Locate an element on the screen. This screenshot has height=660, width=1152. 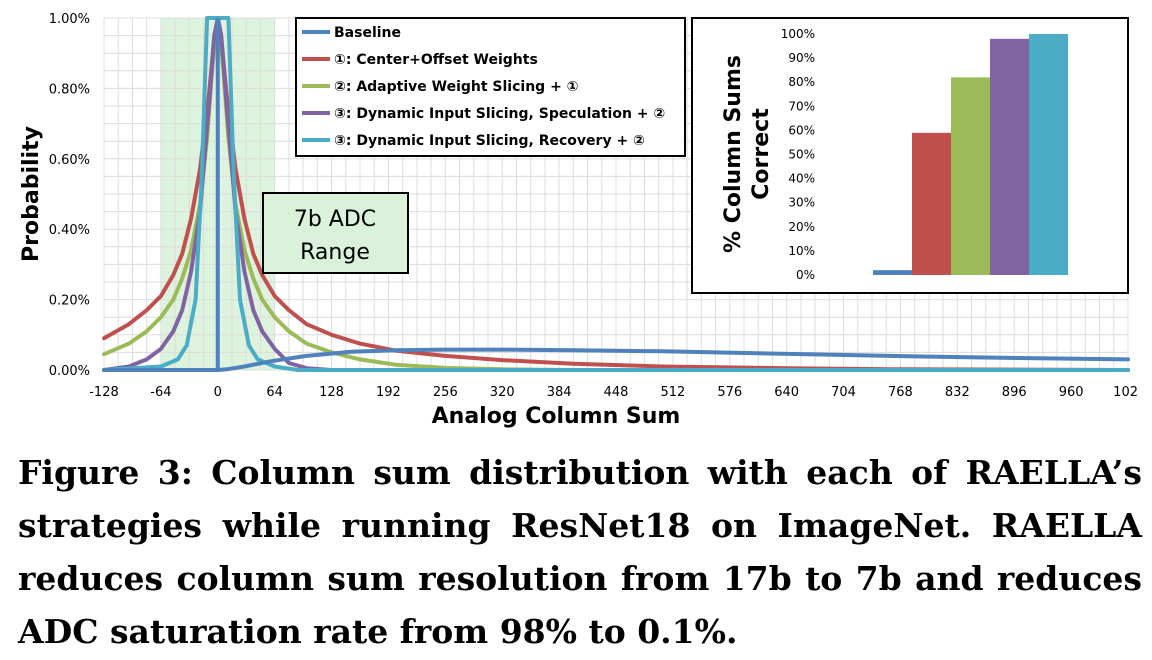
annotation-box is located at coordinates (335, 233).